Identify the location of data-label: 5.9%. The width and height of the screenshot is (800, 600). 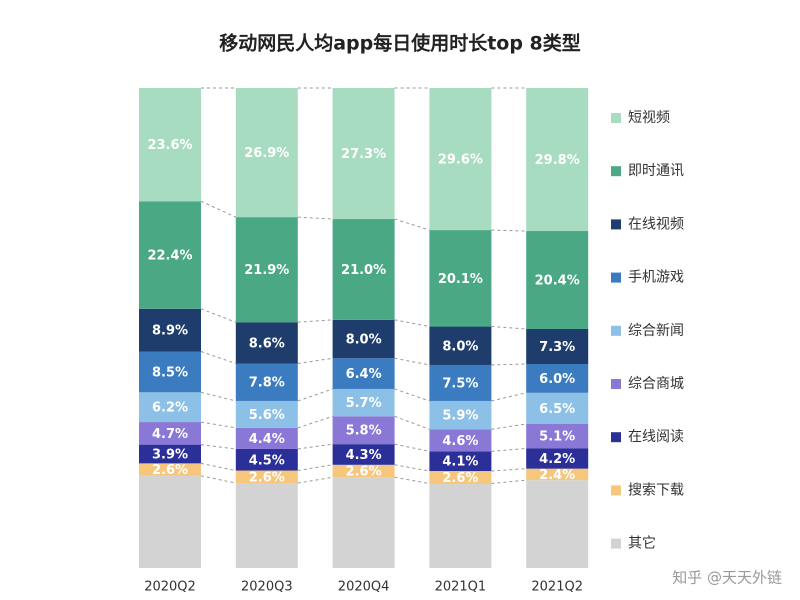
(460, 416).